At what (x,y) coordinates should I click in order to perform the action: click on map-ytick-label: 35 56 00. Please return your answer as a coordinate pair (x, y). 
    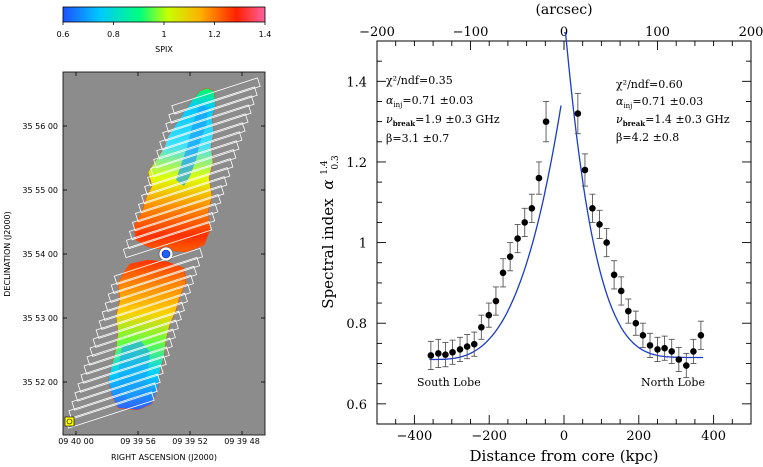
    Looking at the image, I should click on (40, 126).